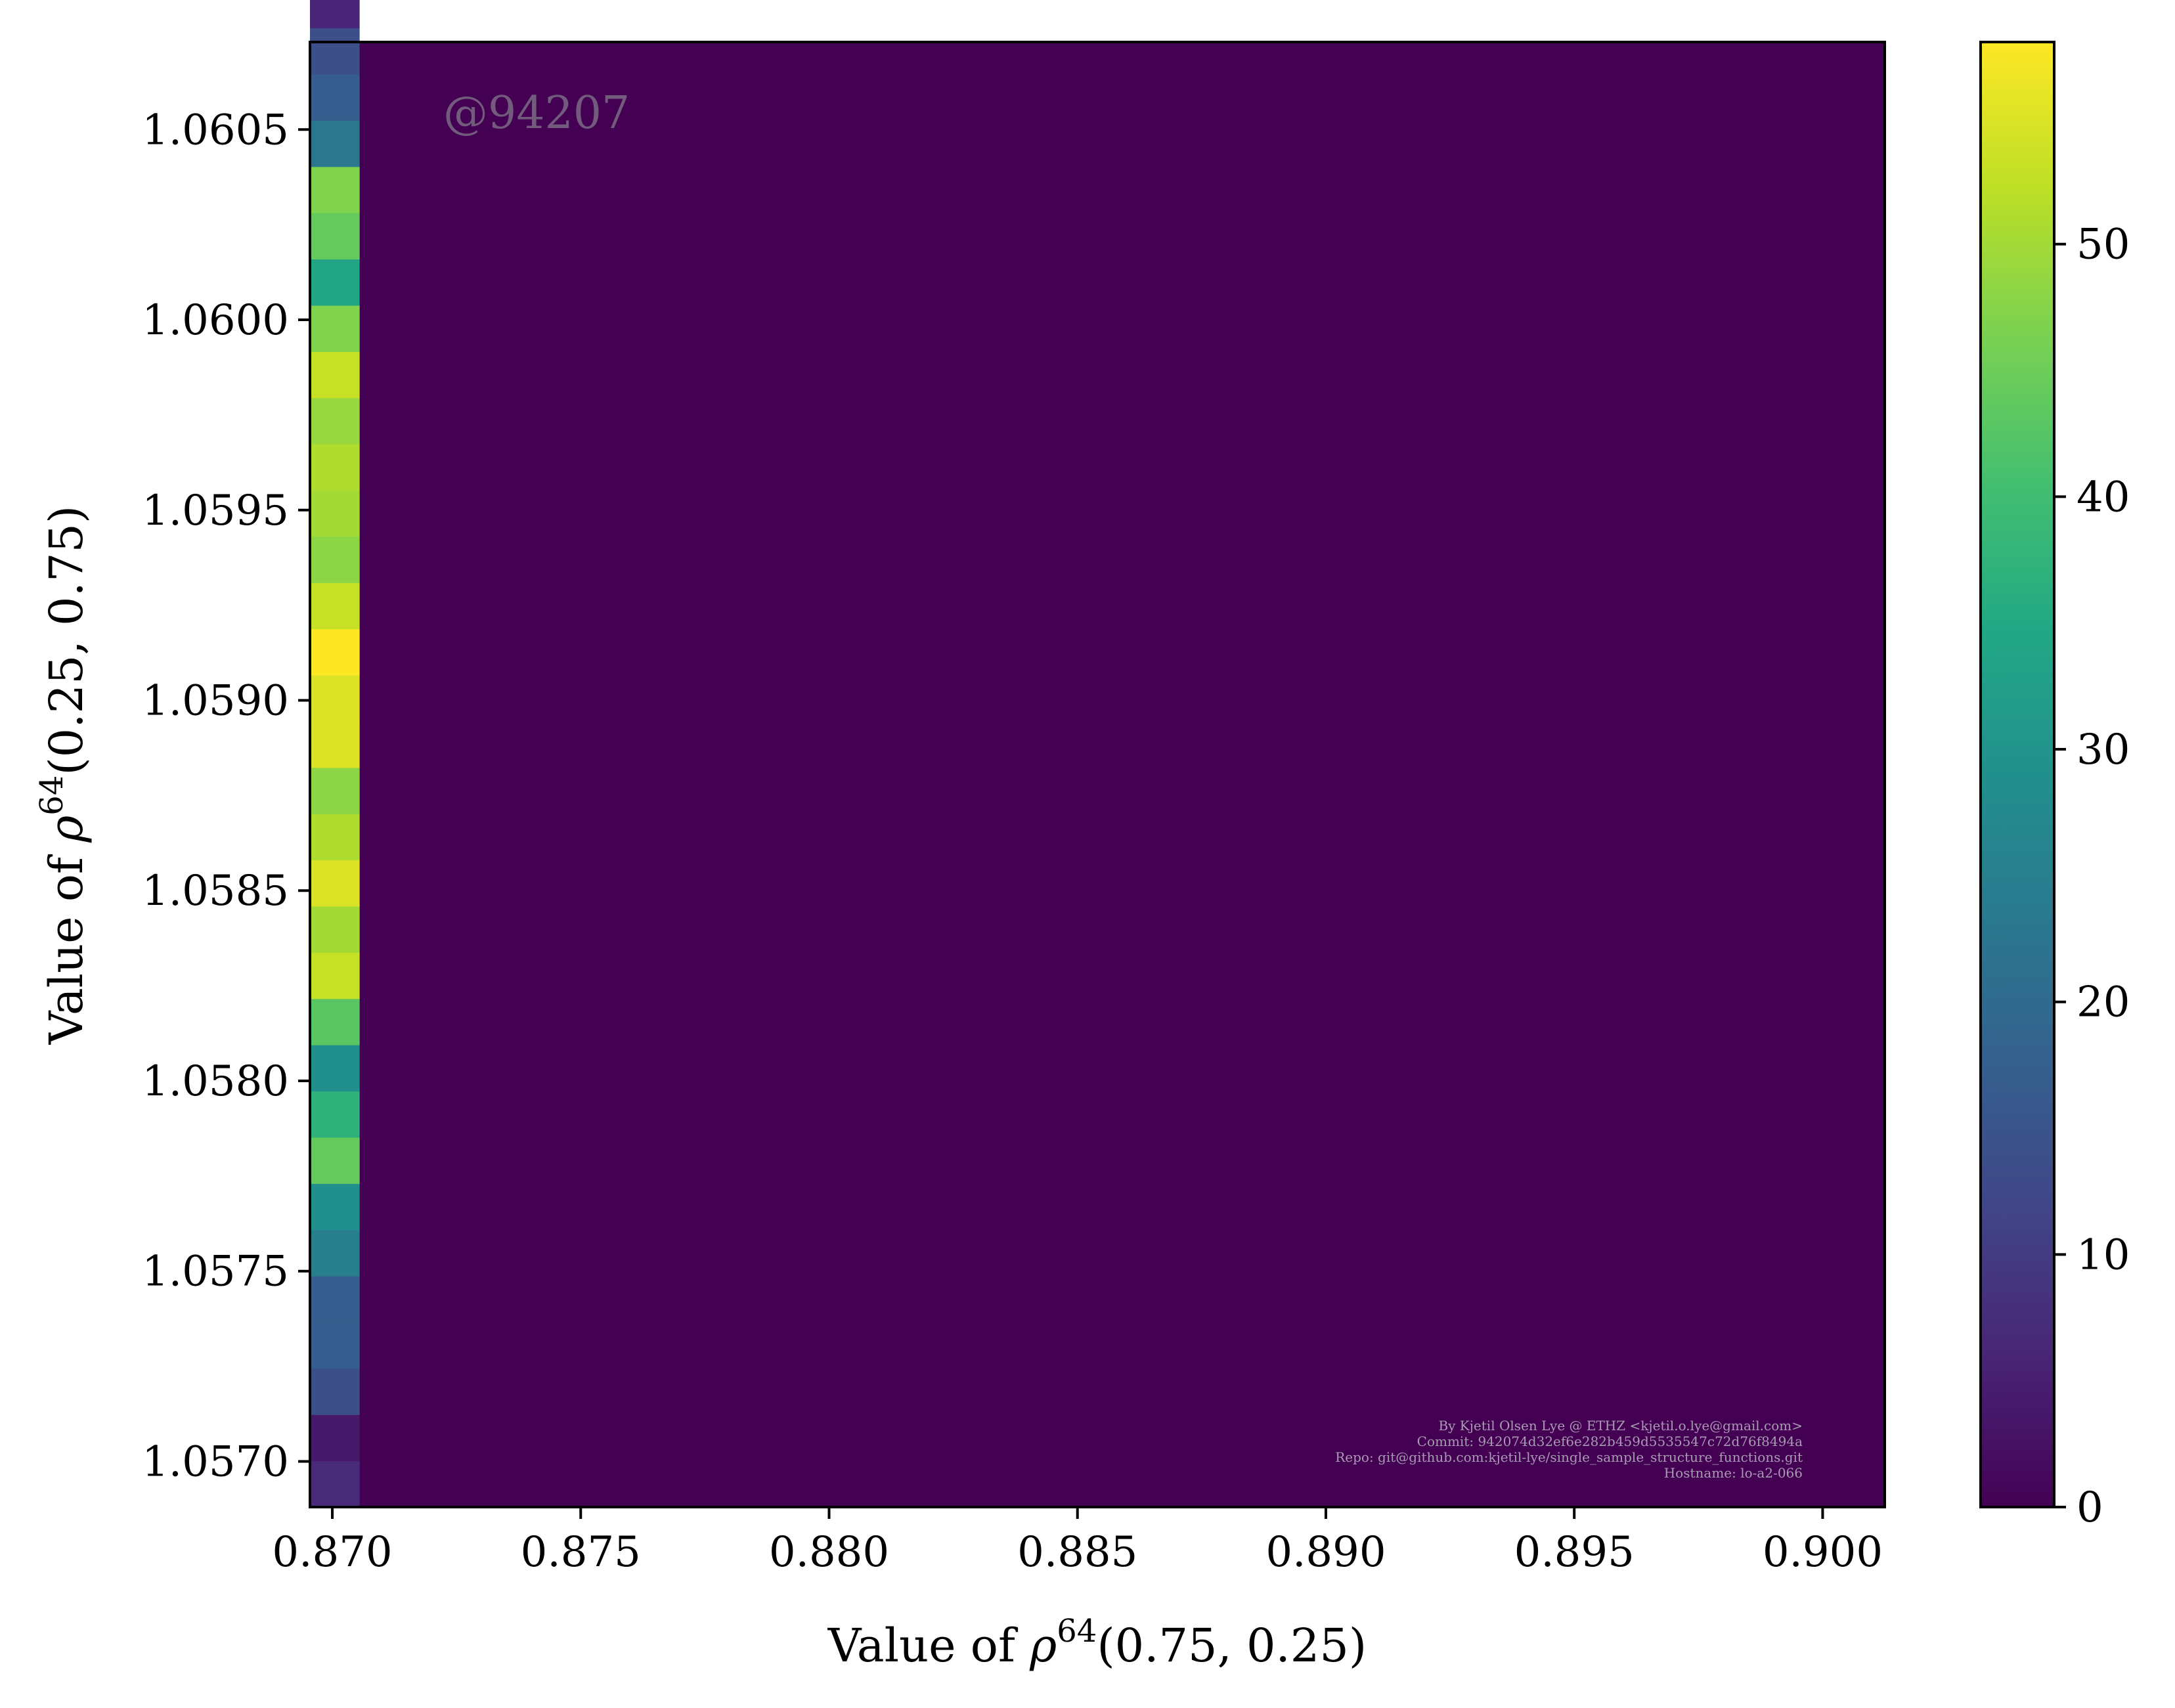  I want to click on colorbar-tick-label: 20, so click(2103, 1002).